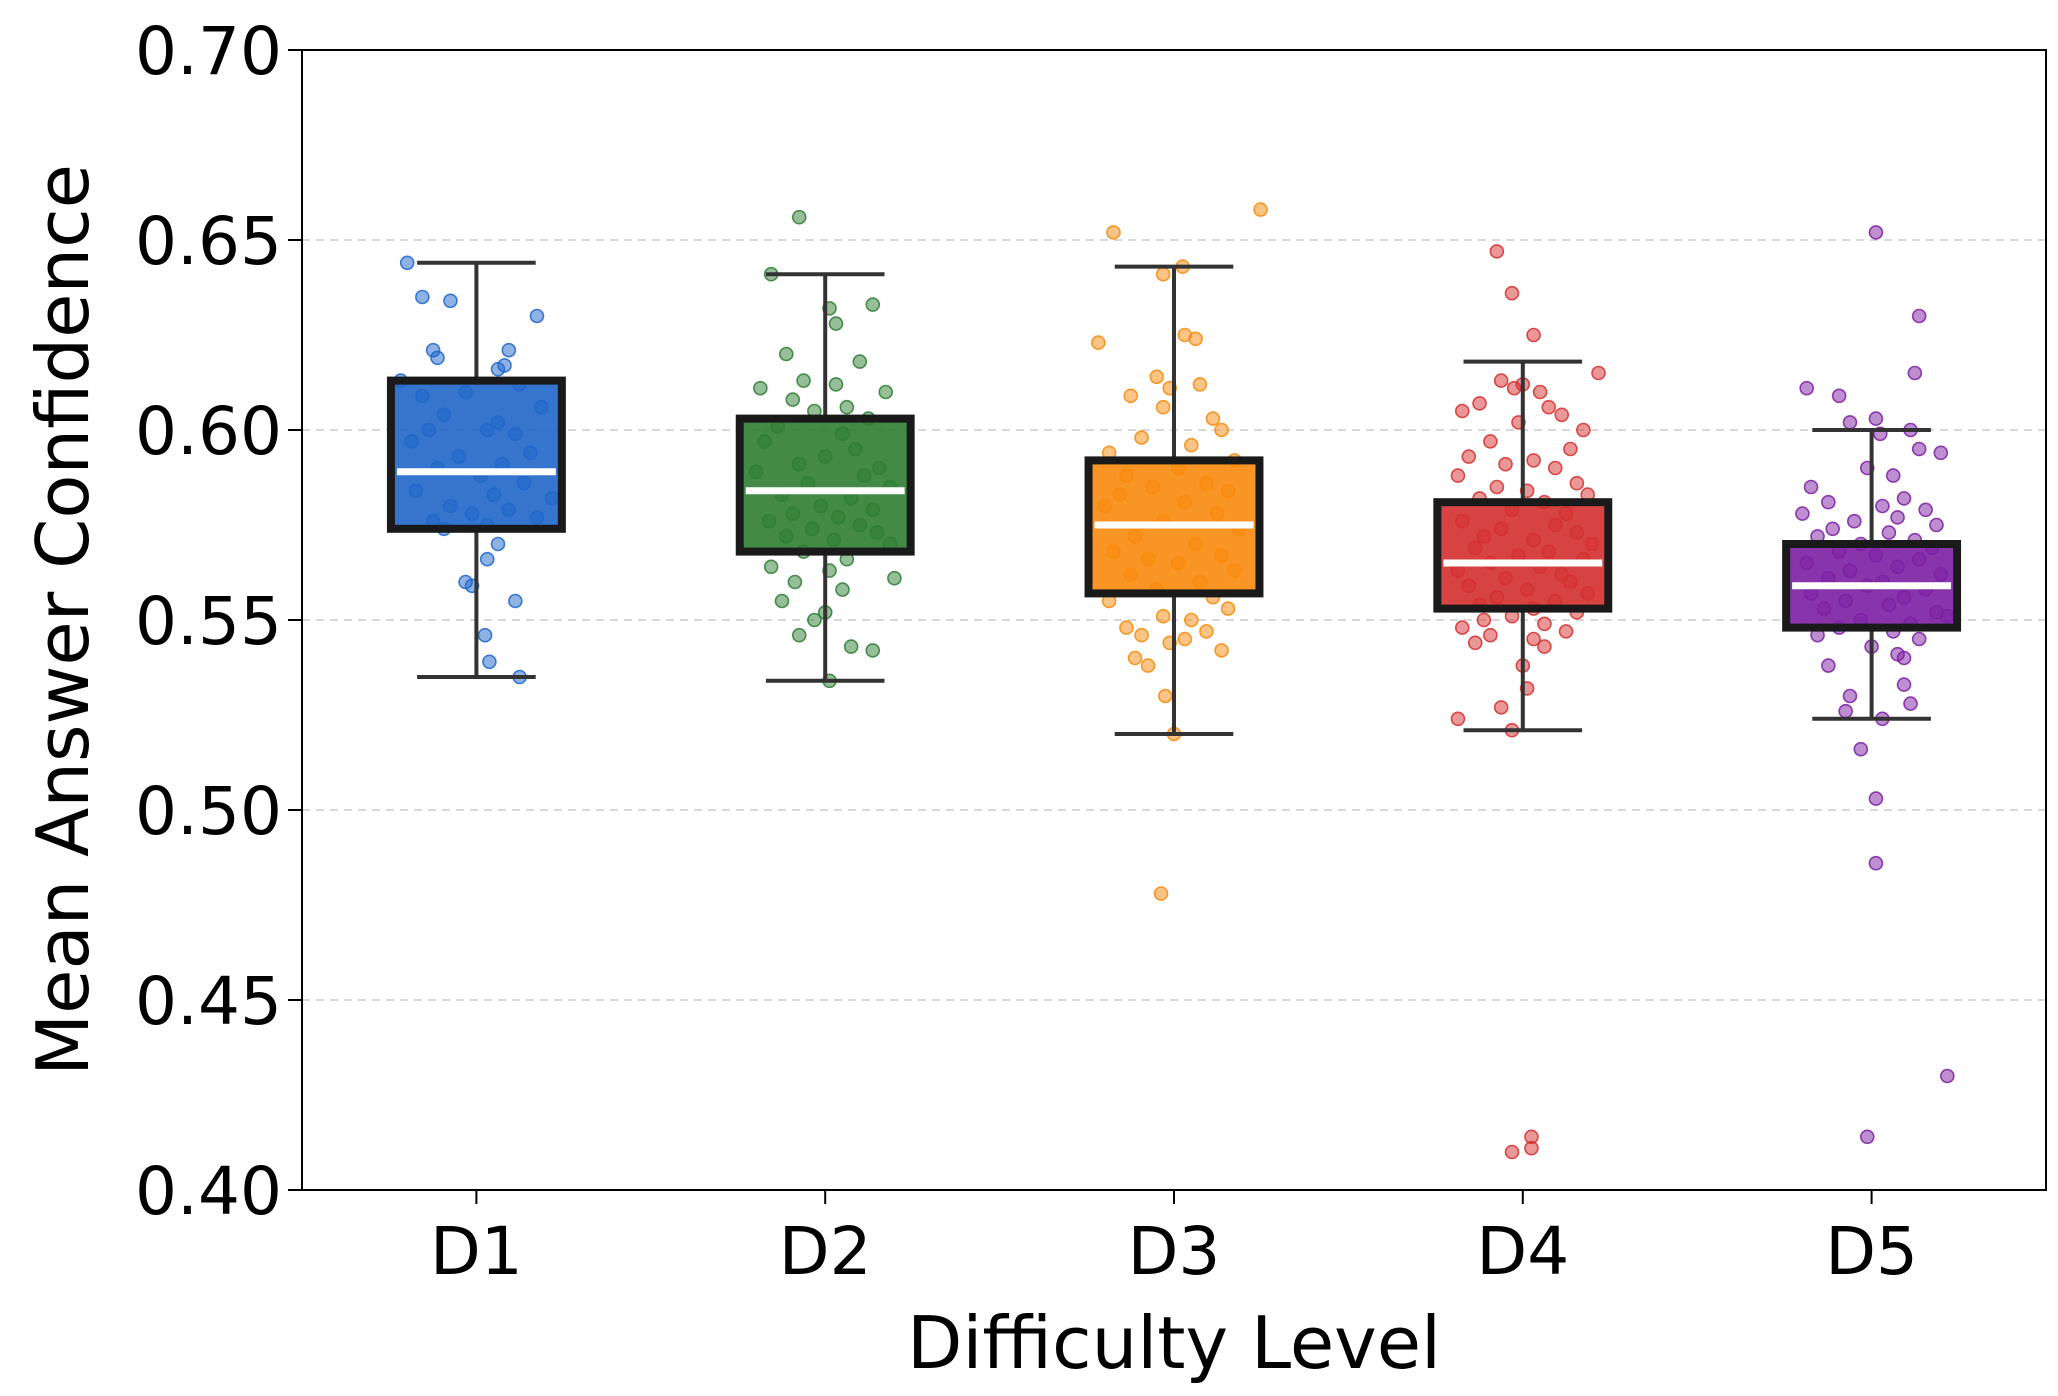  I want to click on box-d3, so click(1174, 500).